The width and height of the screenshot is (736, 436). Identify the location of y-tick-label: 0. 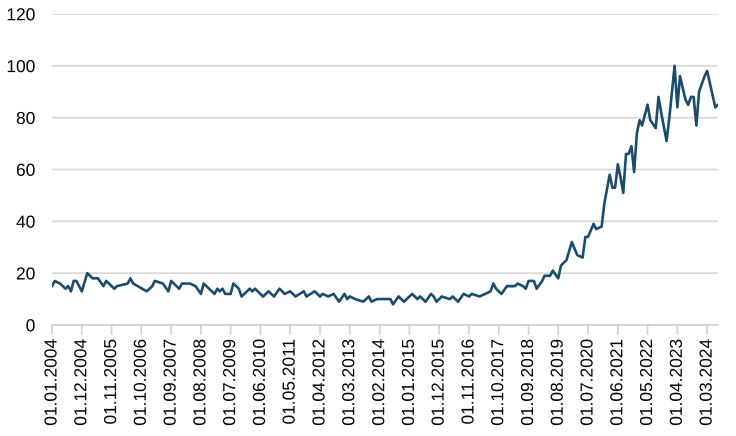
(30, 325).